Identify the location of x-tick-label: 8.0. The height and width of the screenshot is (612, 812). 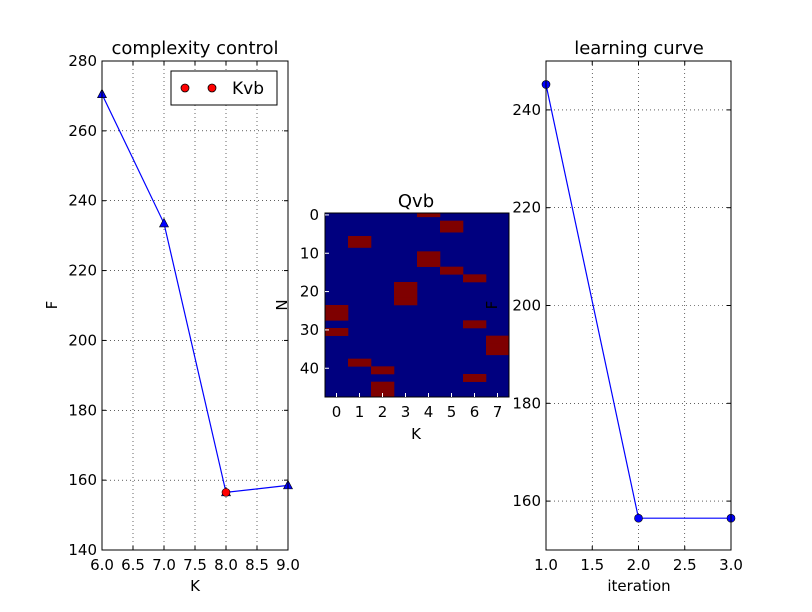
(226, 565).